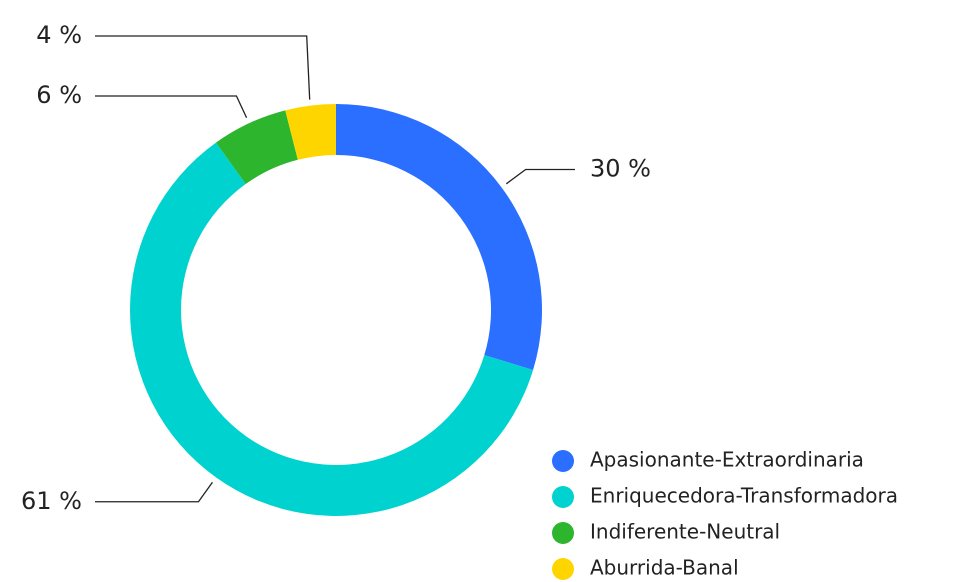 The image size is (974, 582). I want to click on data-label: 6 %, so click(59, 95).